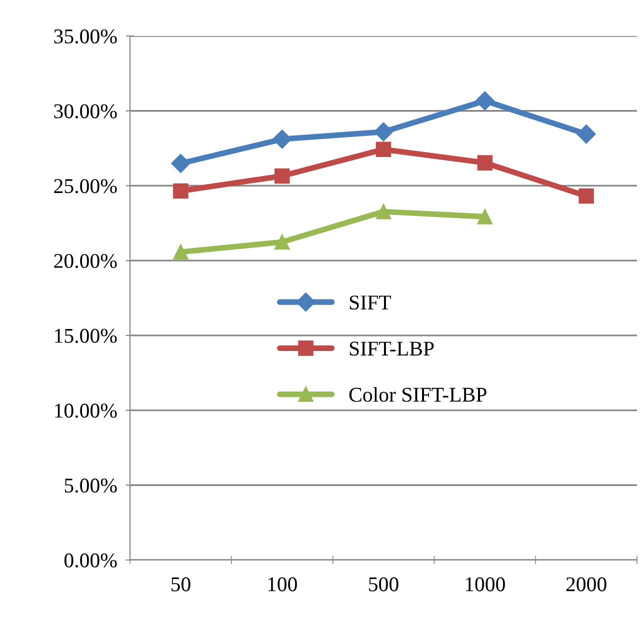 This screenshot has width=642, height=617. Describe the element at coordinates (85, 261) in the screenshot. I see `y-tick-label: 20.00%` at that location.